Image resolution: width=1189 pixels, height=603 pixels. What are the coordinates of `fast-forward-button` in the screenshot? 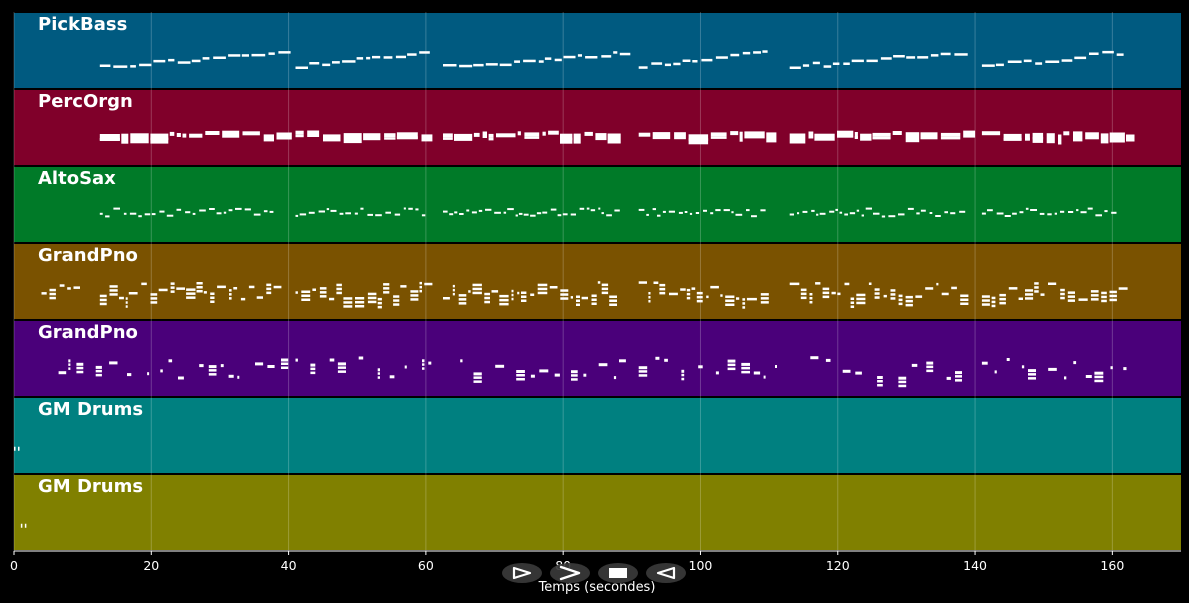 It's located at (570, 573).